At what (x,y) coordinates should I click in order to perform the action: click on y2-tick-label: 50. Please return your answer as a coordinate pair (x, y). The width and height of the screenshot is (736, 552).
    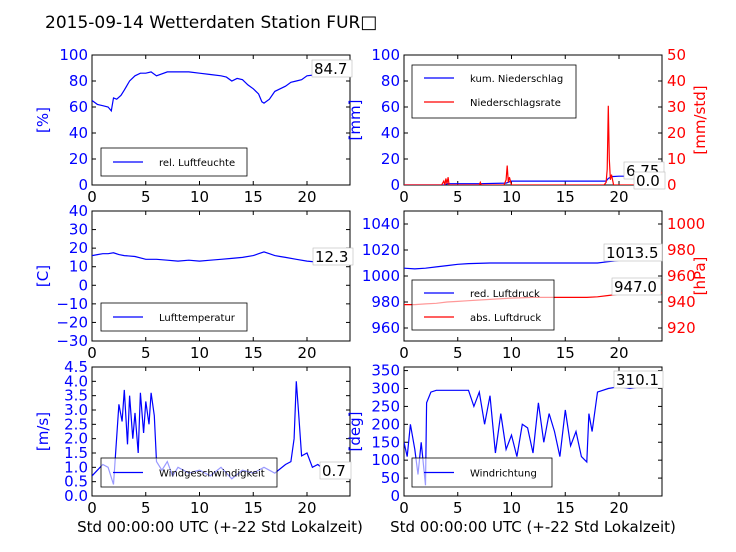
    Looking at the image, I should click on (676, 55).